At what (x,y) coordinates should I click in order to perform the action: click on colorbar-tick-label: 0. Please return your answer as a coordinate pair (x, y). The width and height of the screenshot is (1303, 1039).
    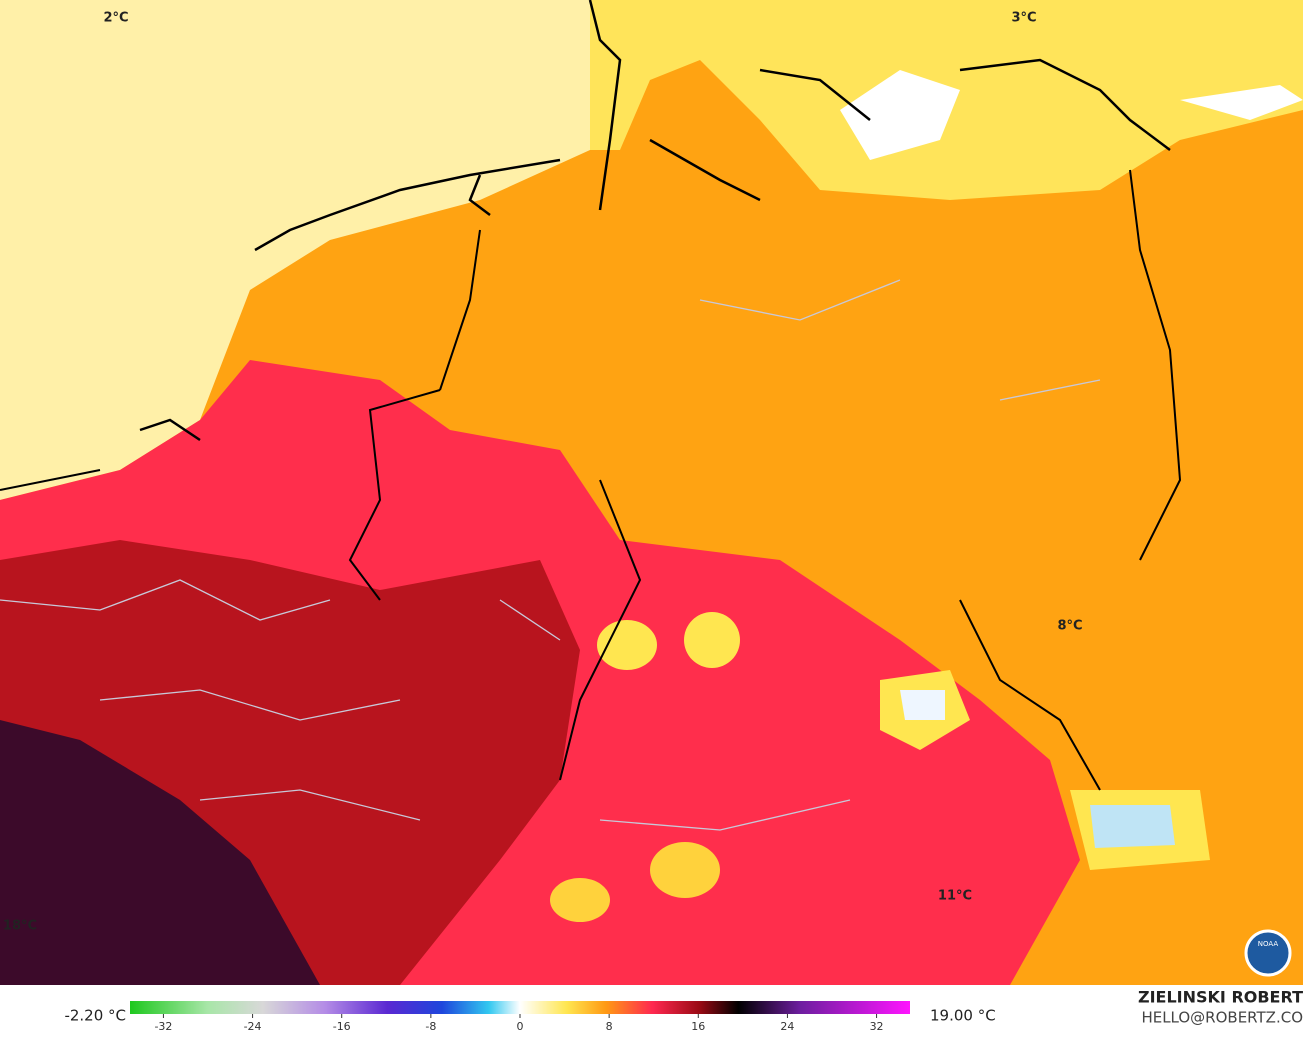
    Looking at the image, I should click on (520, 1026).